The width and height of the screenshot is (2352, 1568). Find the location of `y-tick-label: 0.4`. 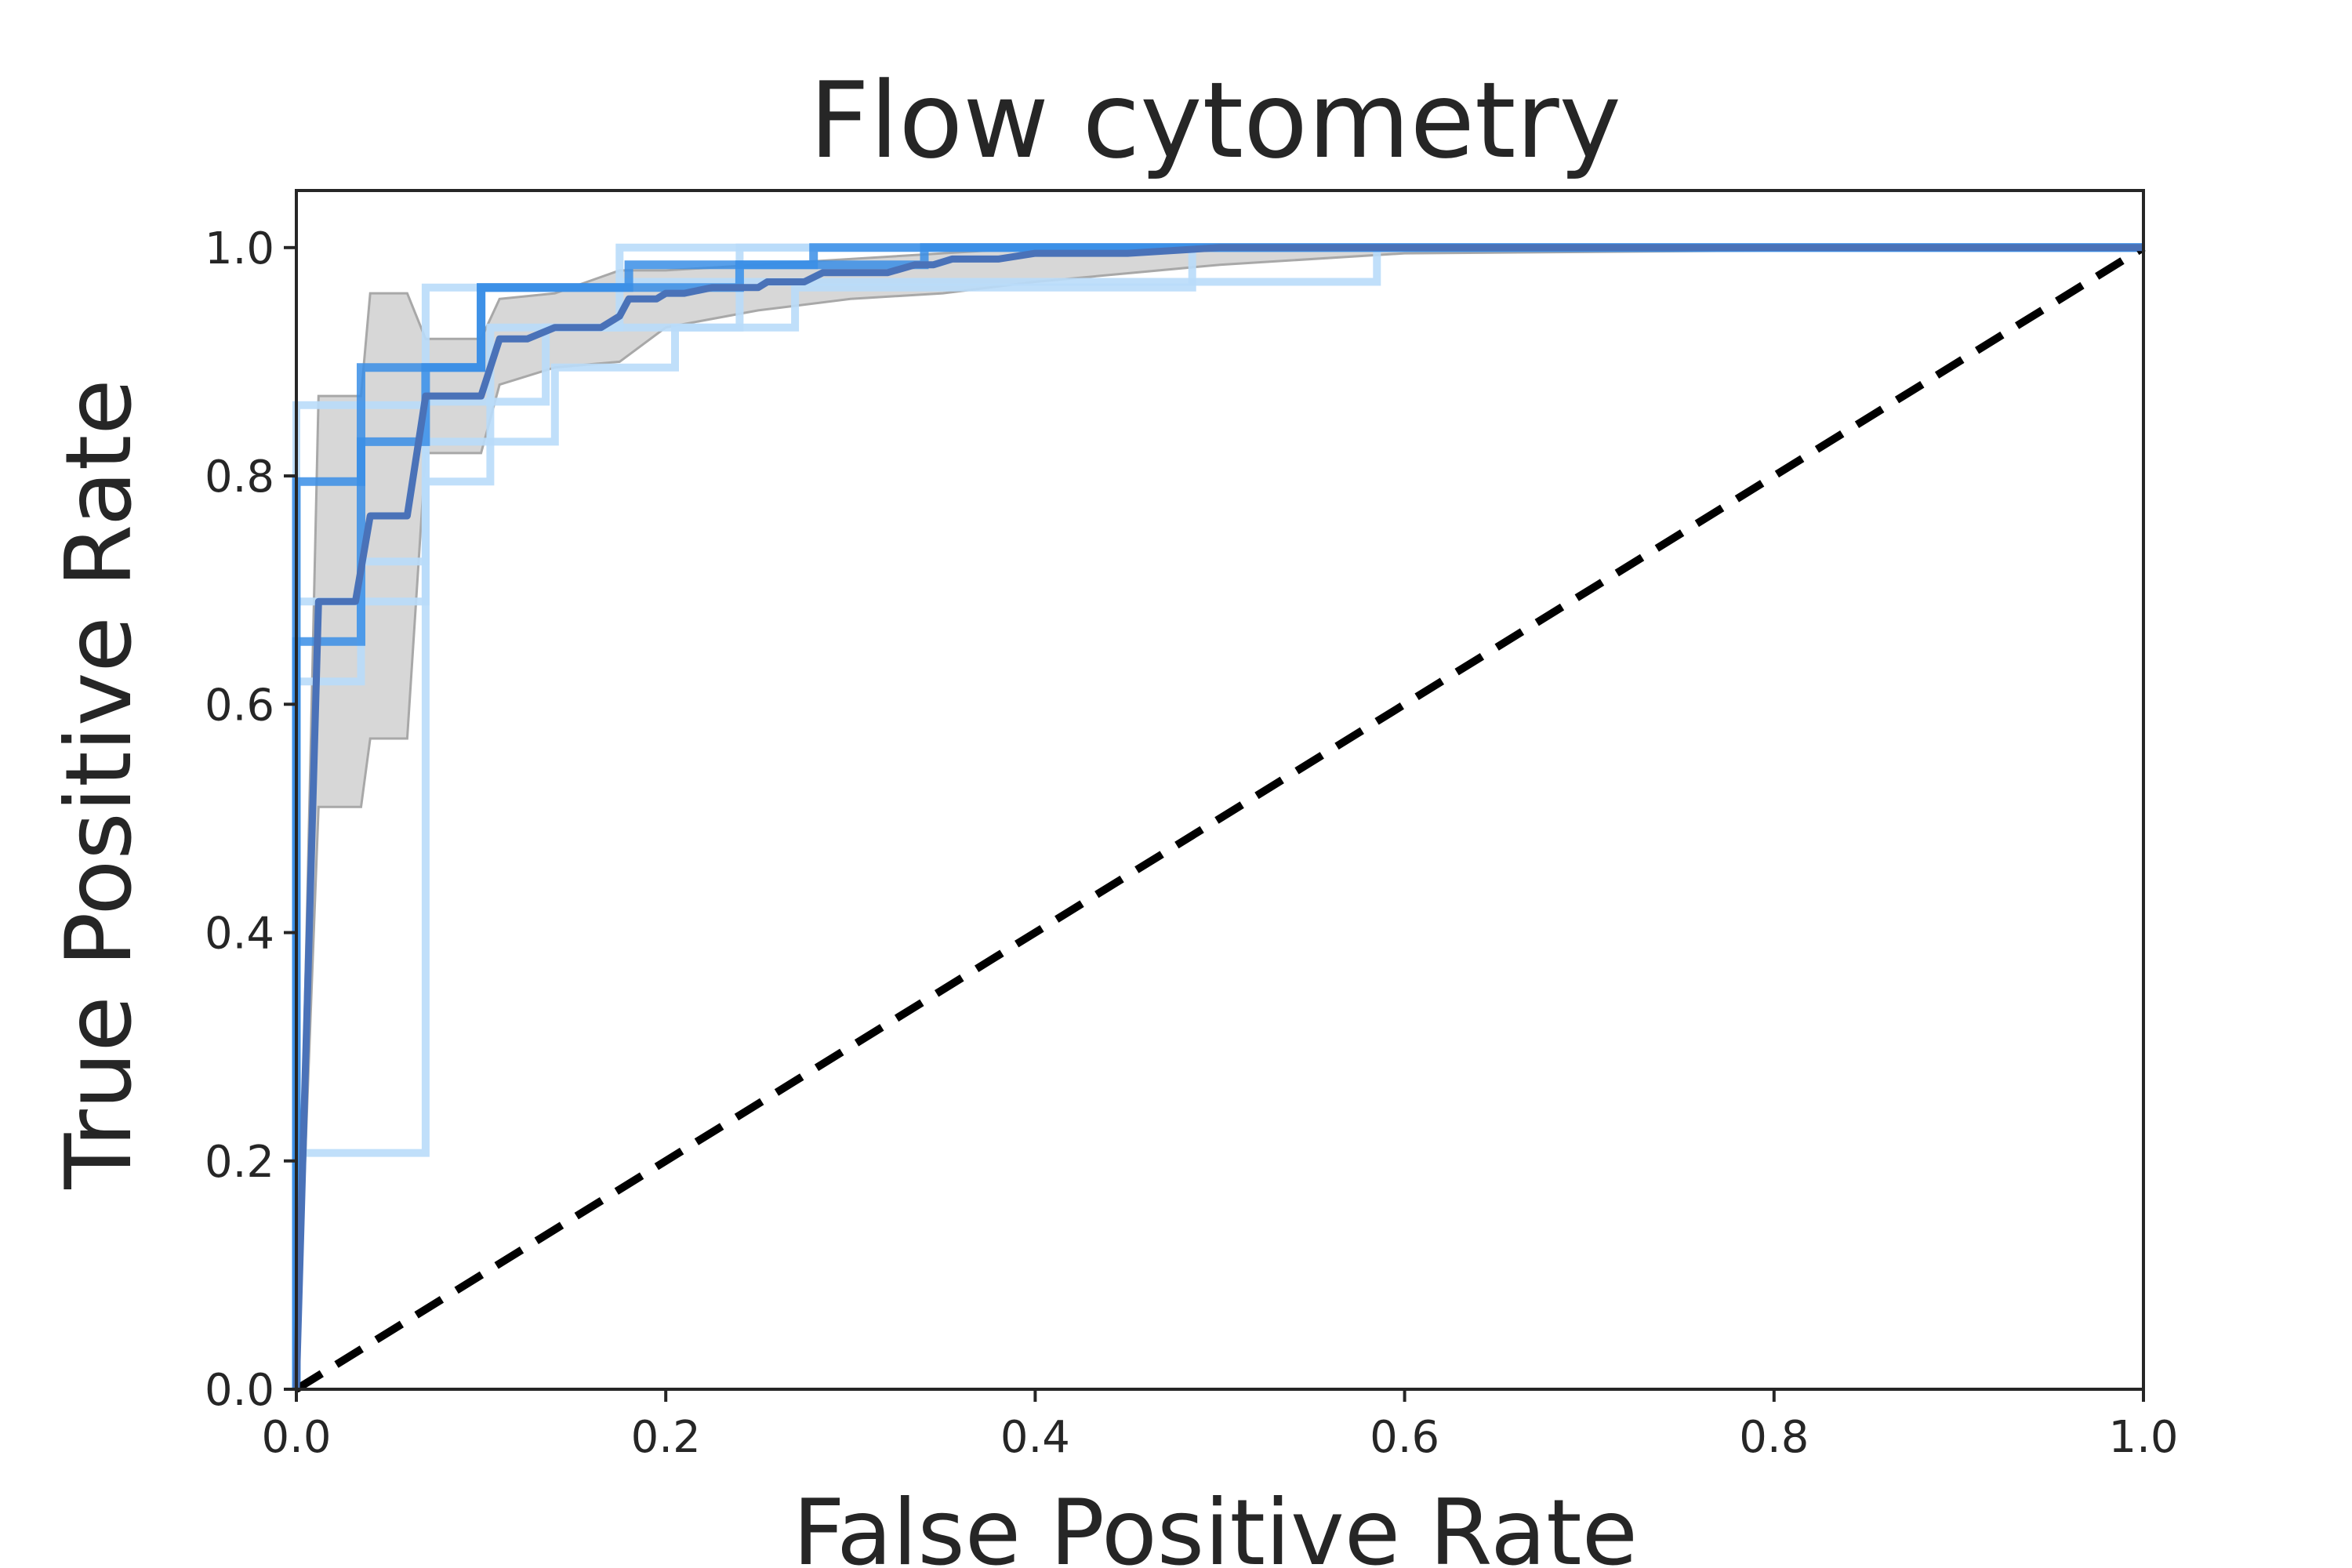

y-tick-label: 0.4 is located at coordinates (239, 935).